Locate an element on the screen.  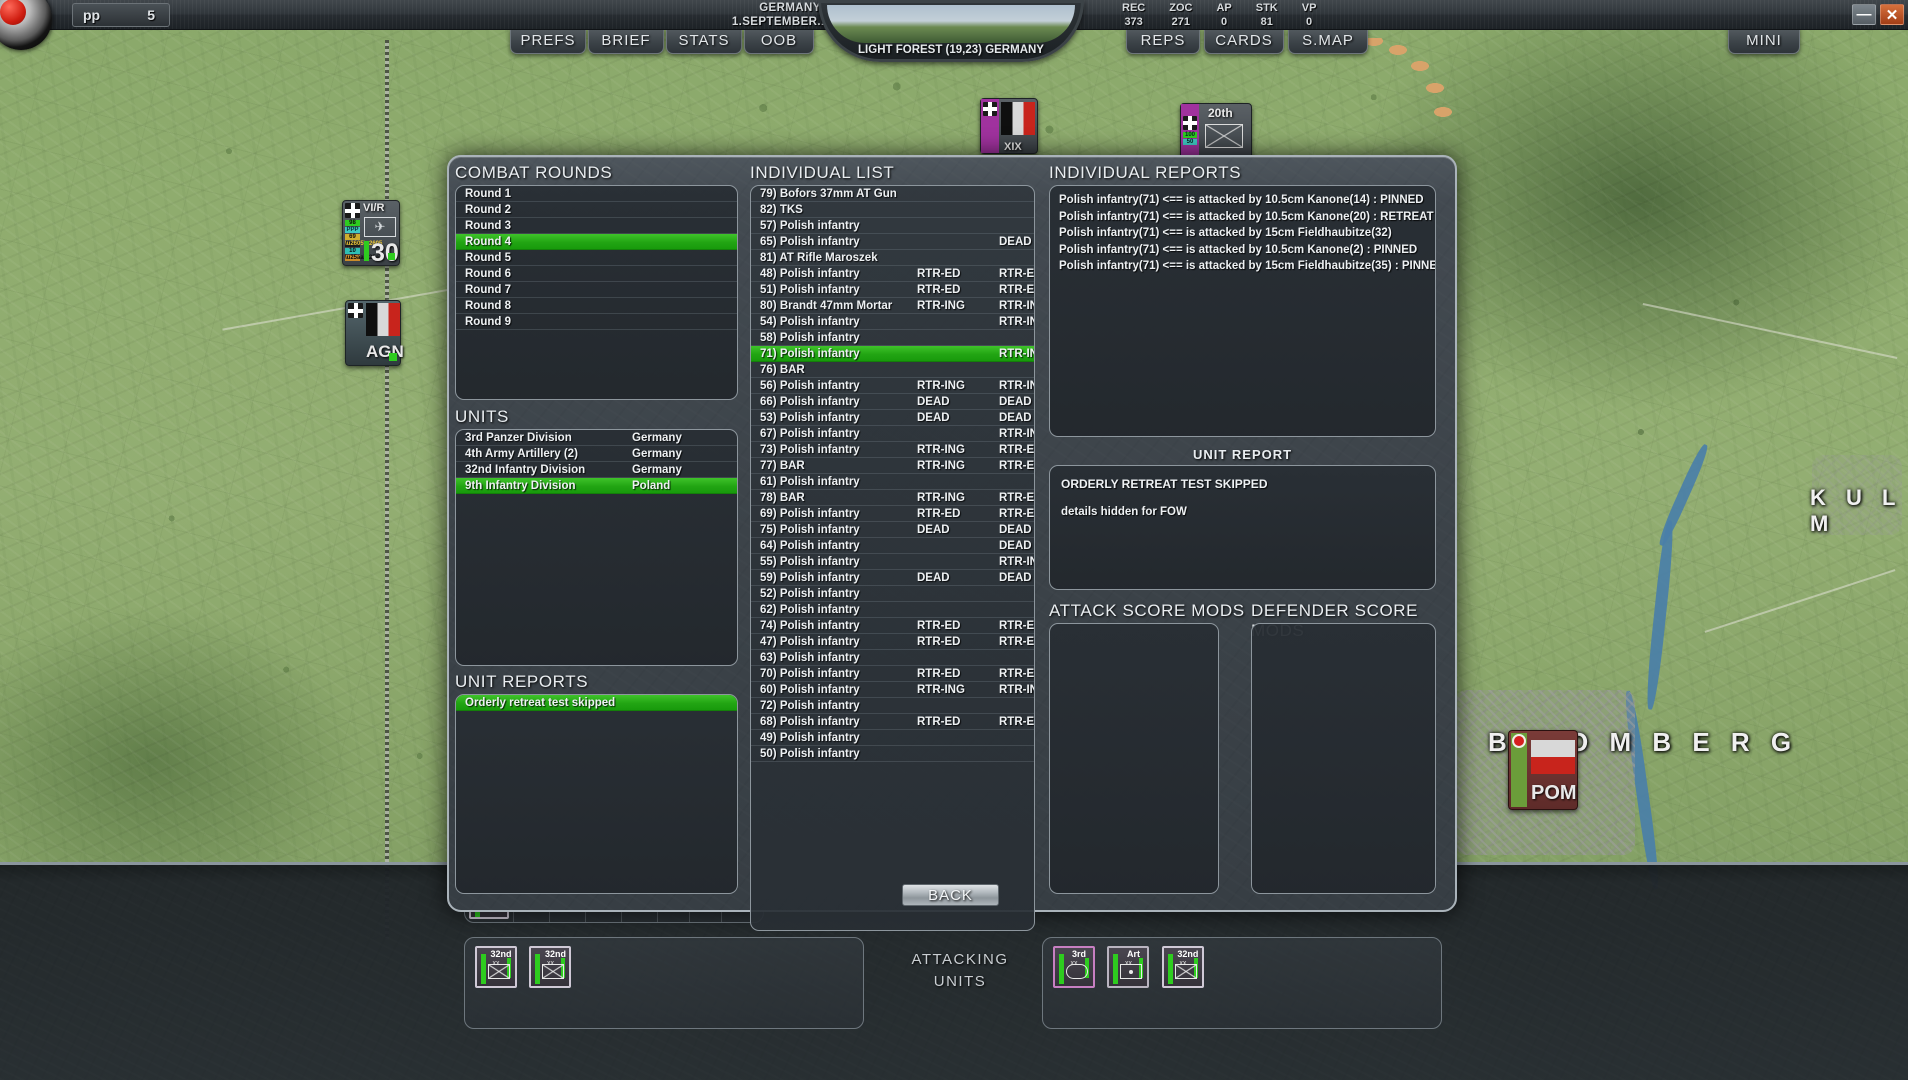
railway is located at coordinates (387, 490).